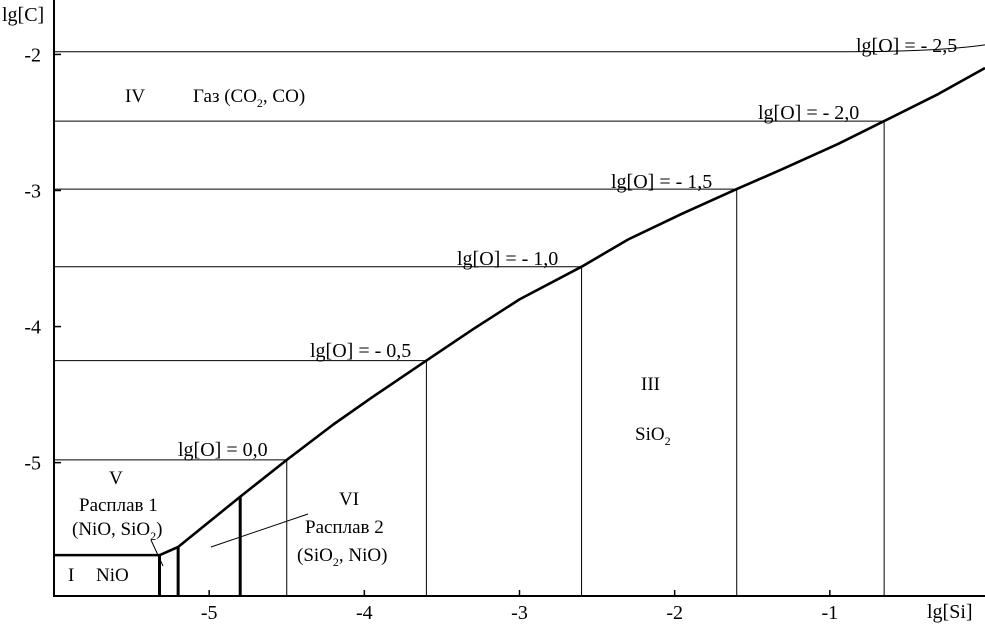 The image size is (985, 626). I want to click on region-vi-numeral: VI, so click(349, 499).